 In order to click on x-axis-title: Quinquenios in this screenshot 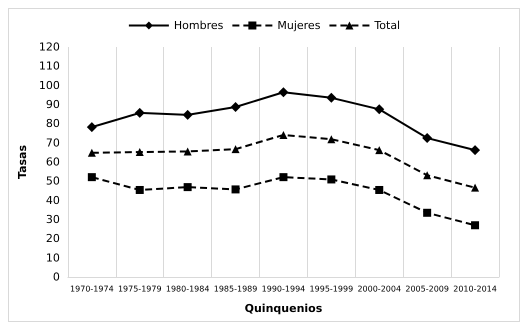, I will do `click(283, 308)`.